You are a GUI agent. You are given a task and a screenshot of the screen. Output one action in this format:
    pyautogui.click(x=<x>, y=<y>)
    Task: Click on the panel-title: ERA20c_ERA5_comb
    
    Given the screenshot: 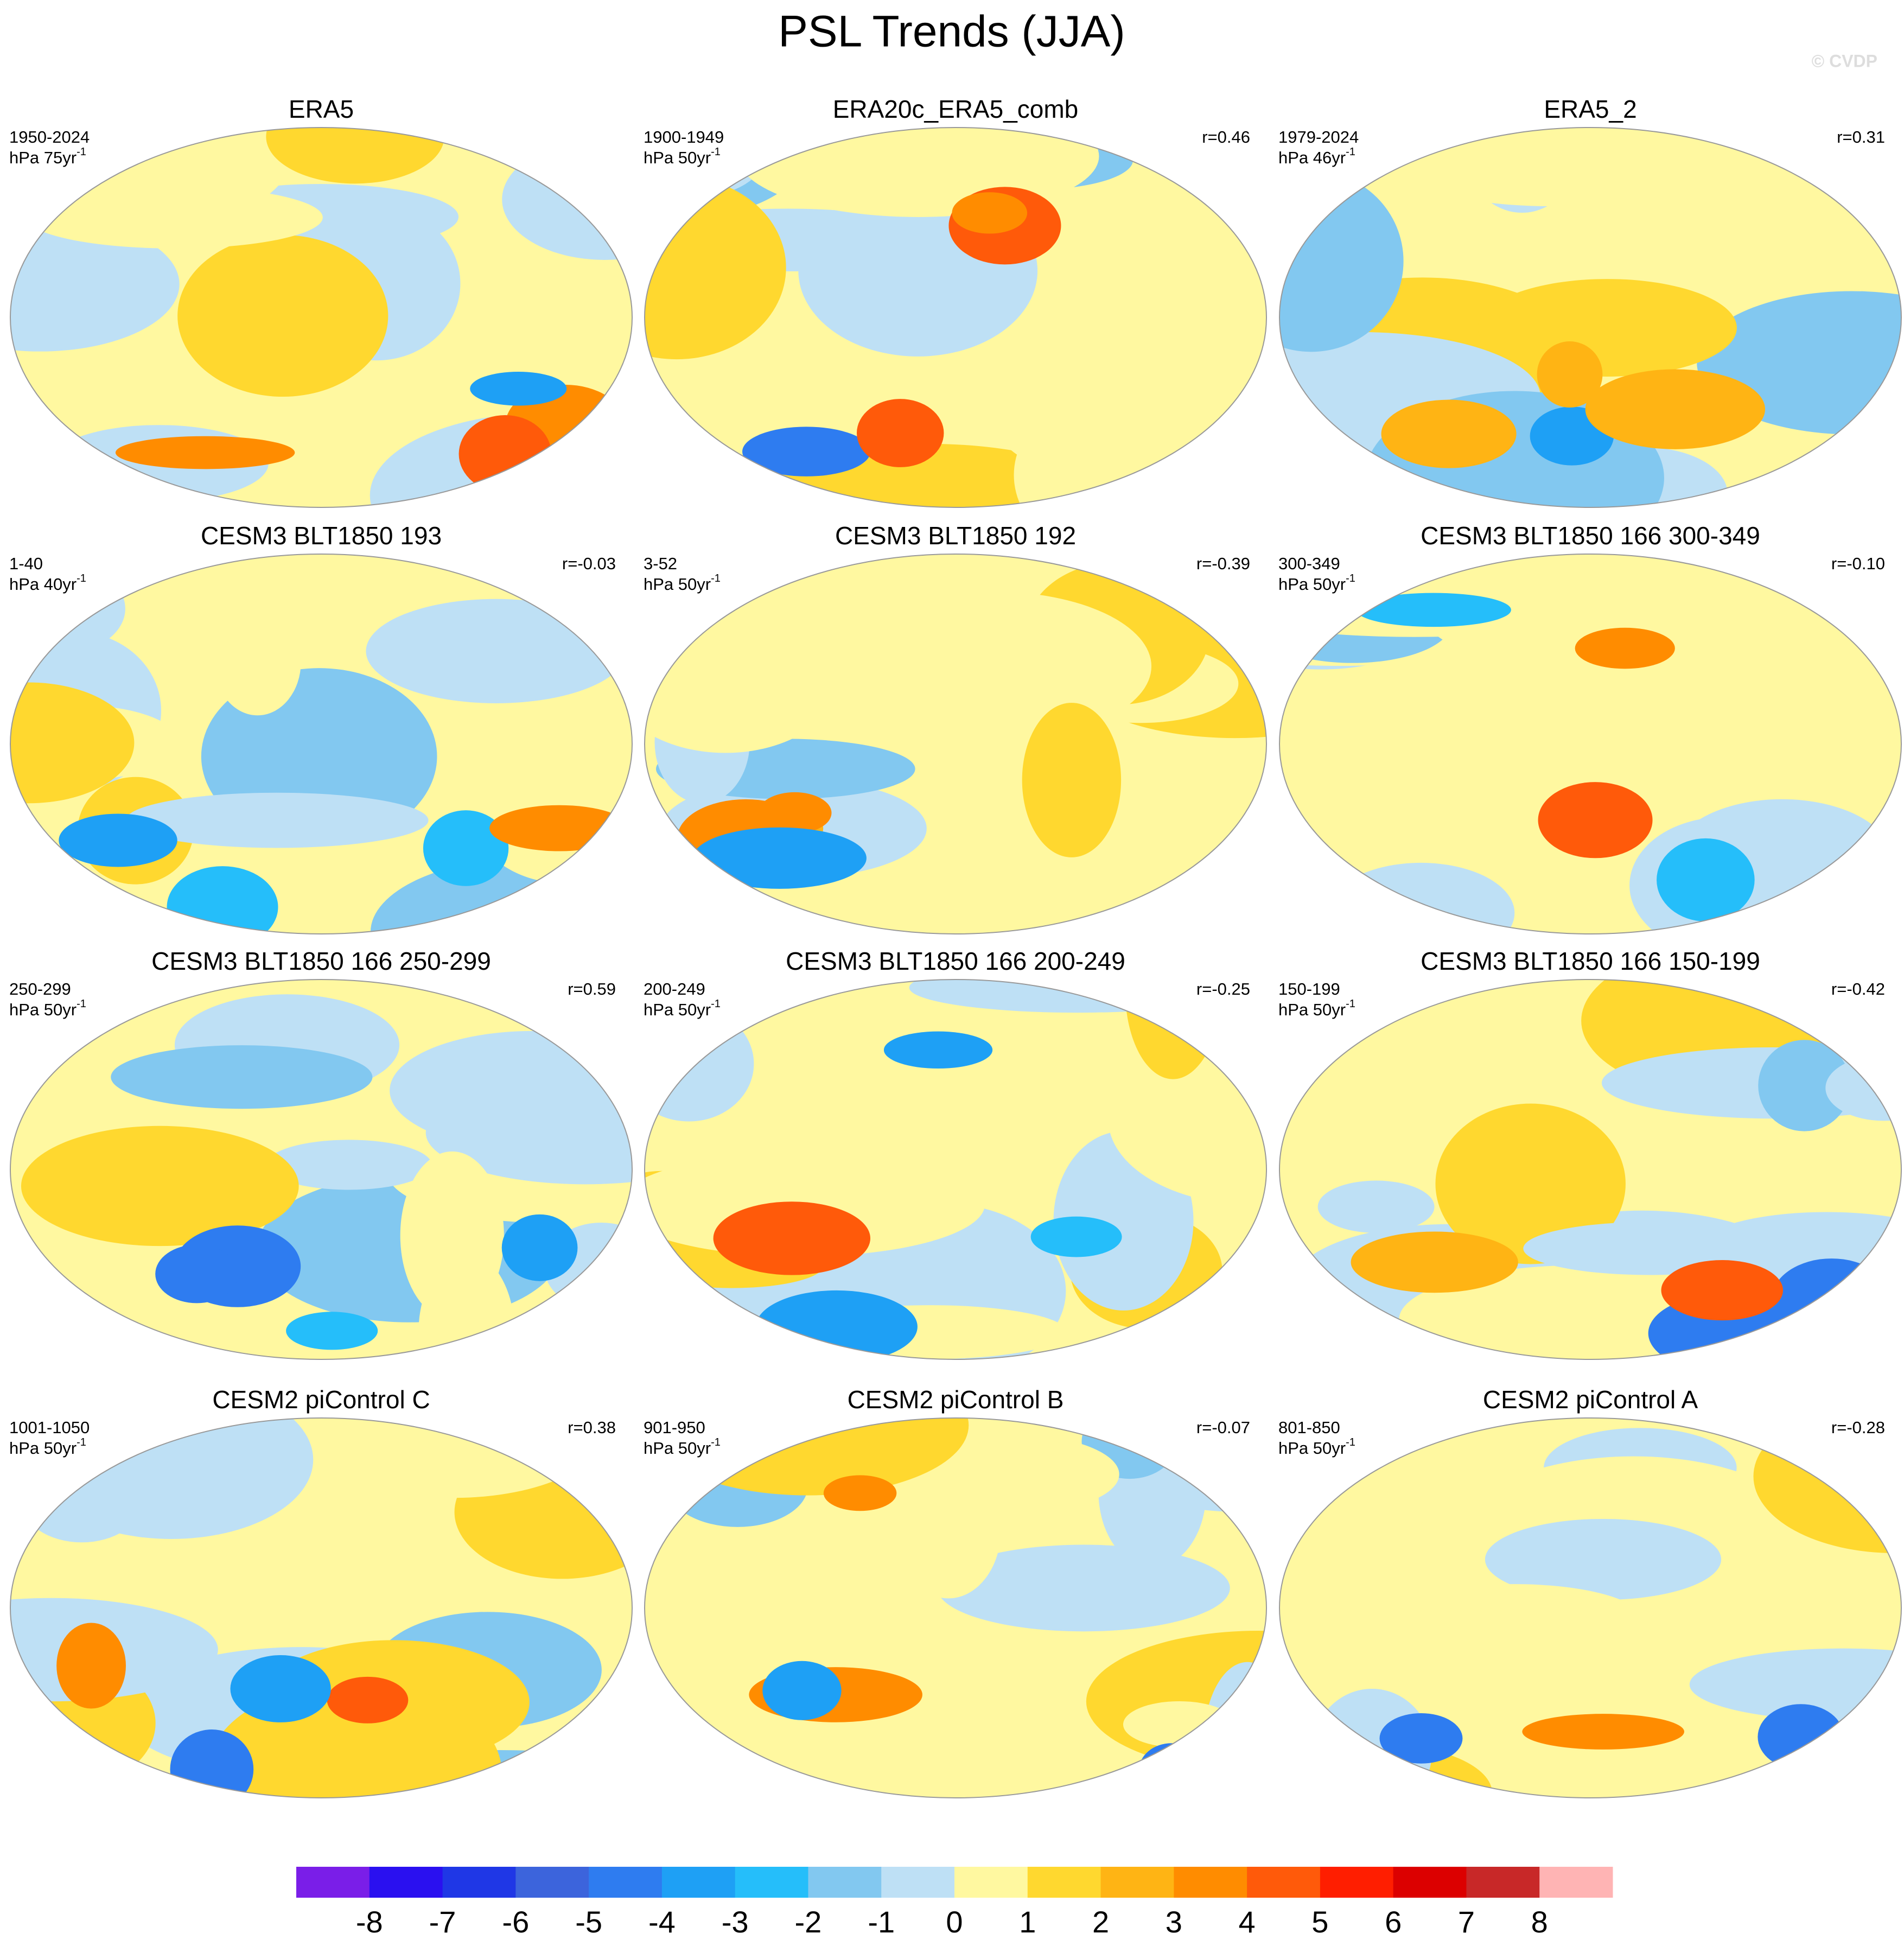 What is the action you would take?
    pyautogui.click(x=956, y=109)
    